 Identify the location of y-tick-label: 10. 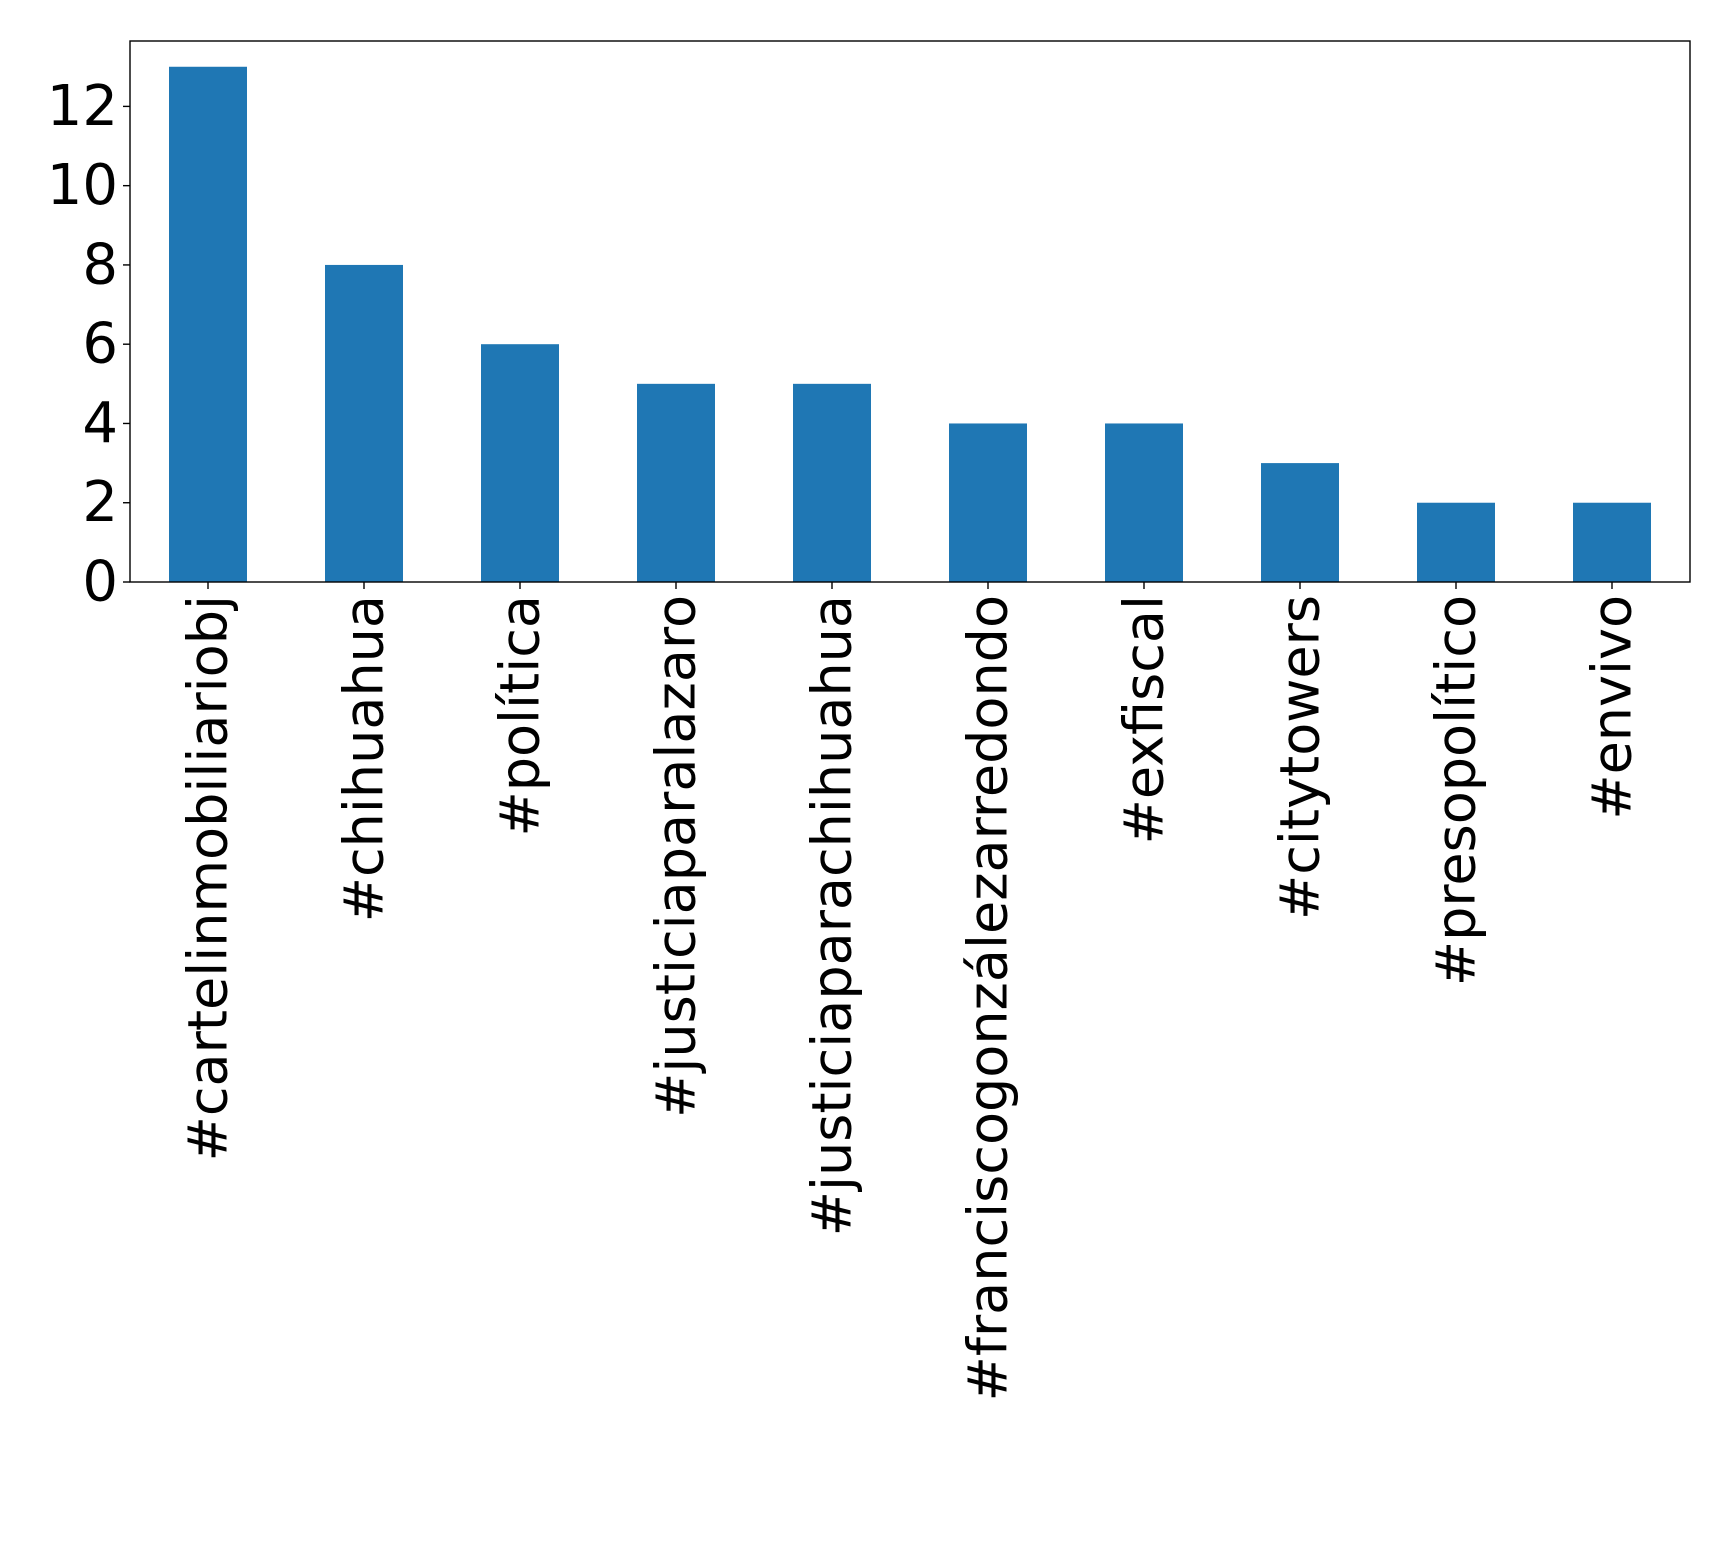
(82, 185).